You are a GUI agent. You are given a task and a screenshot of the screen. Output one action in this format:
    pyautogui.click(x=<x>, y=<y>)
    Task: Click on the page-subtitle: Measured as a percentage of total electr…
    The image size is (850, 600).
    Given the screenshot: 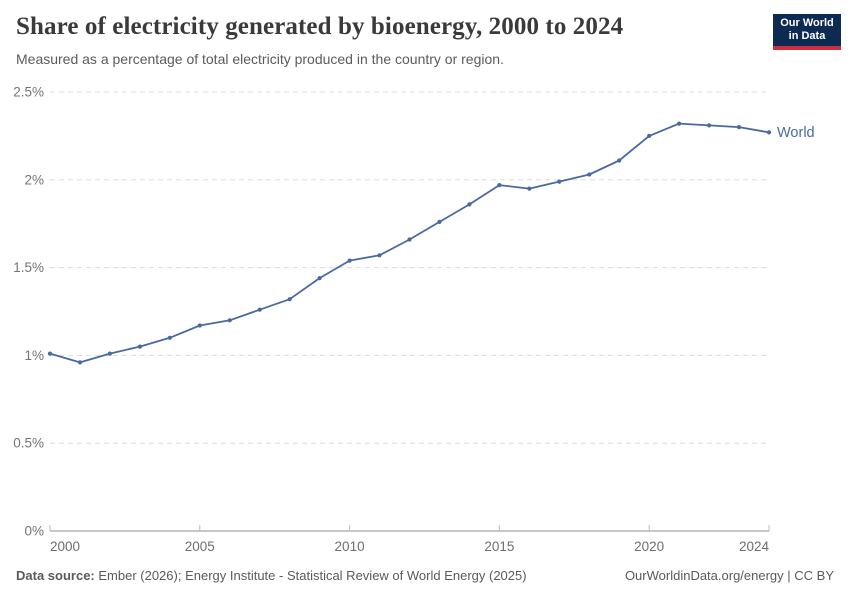 What is the action you would take?
    pyautogui.click(x=260, y=59)
    